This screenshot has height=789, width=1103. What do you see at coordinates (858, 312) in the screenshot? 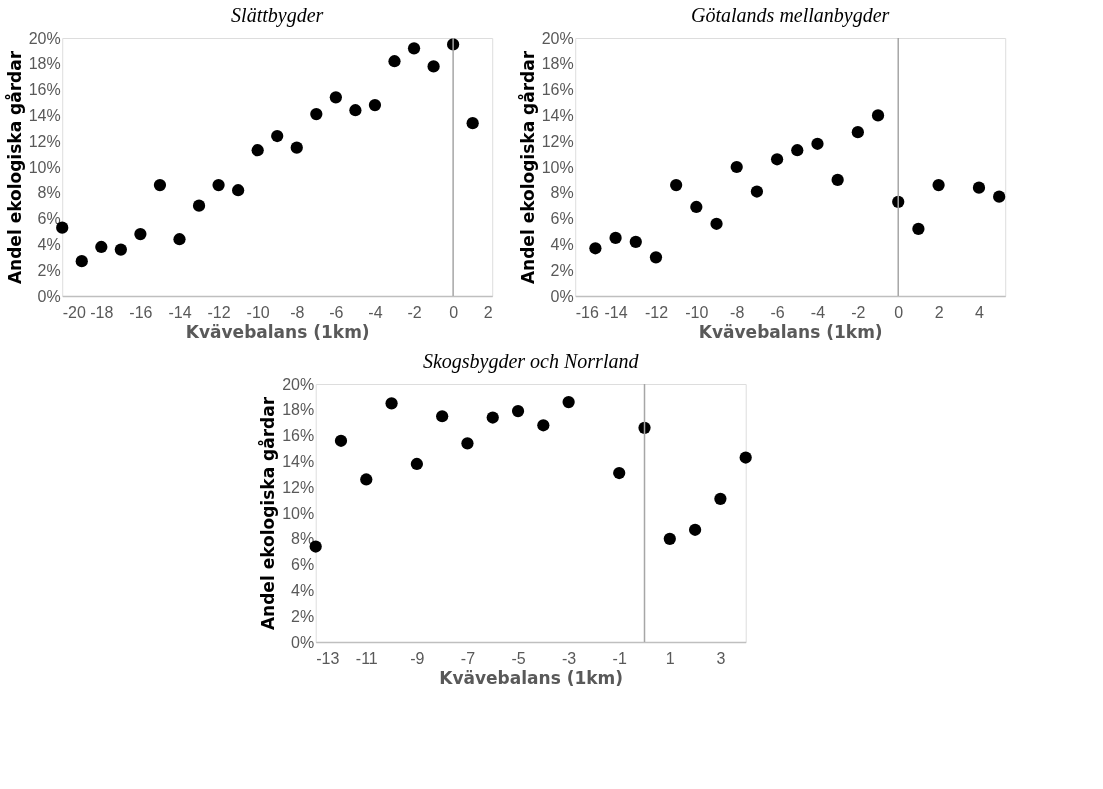
I see `x-tick-label: -2` at bounding box center [858, 312].